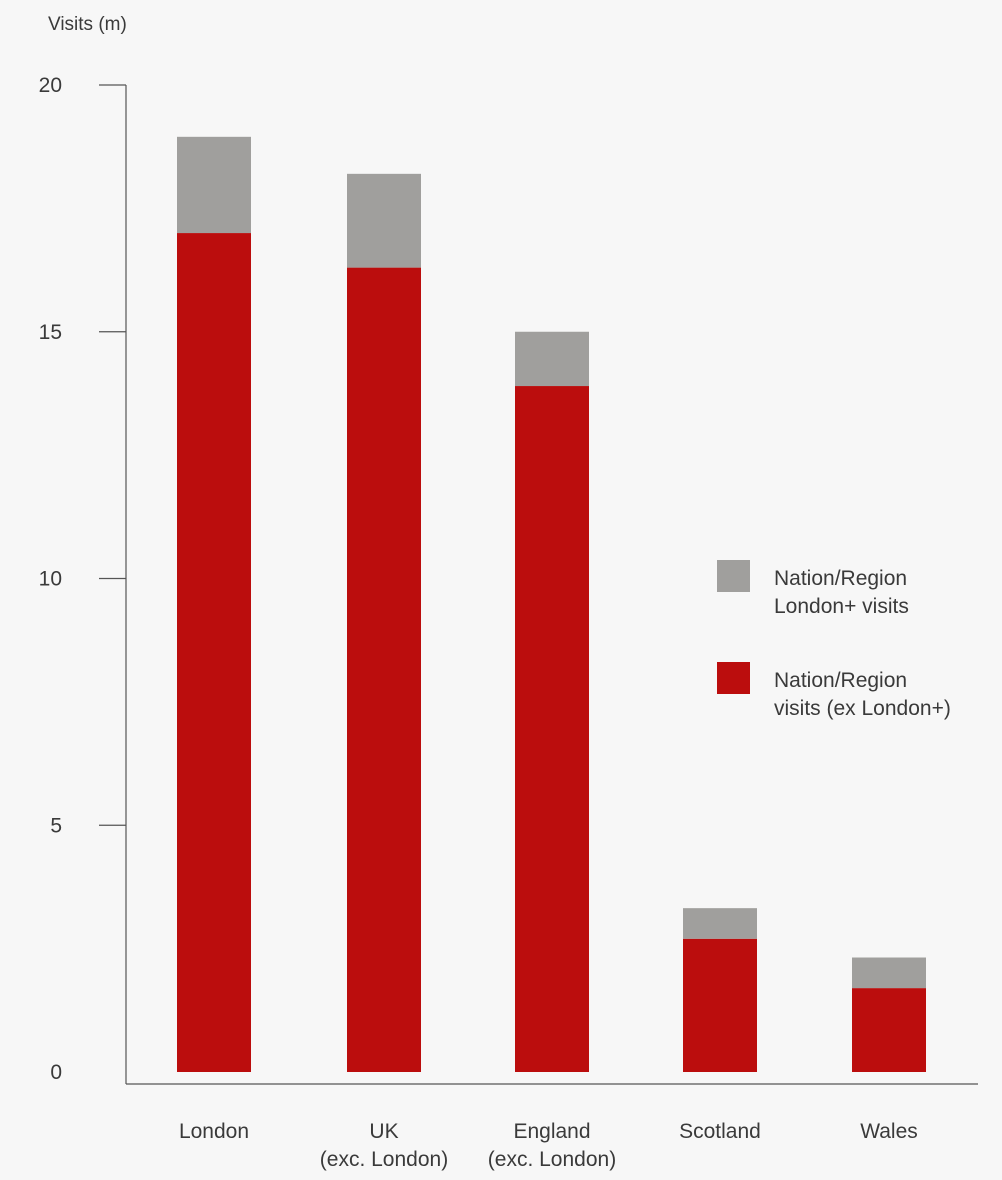  What do you see at coordinates (383, 1131) in the screenshot?
I see `x-category-label: UK` at bounding box center [383, 1131].